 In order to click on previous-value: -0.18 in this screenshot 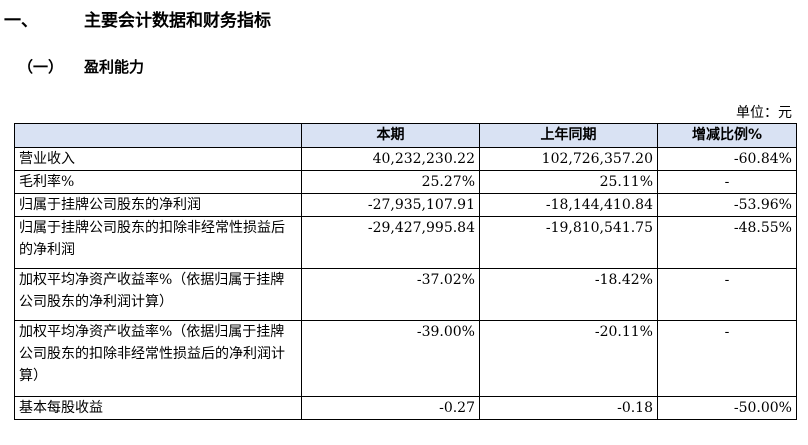, I will do `click(568, 408)`.